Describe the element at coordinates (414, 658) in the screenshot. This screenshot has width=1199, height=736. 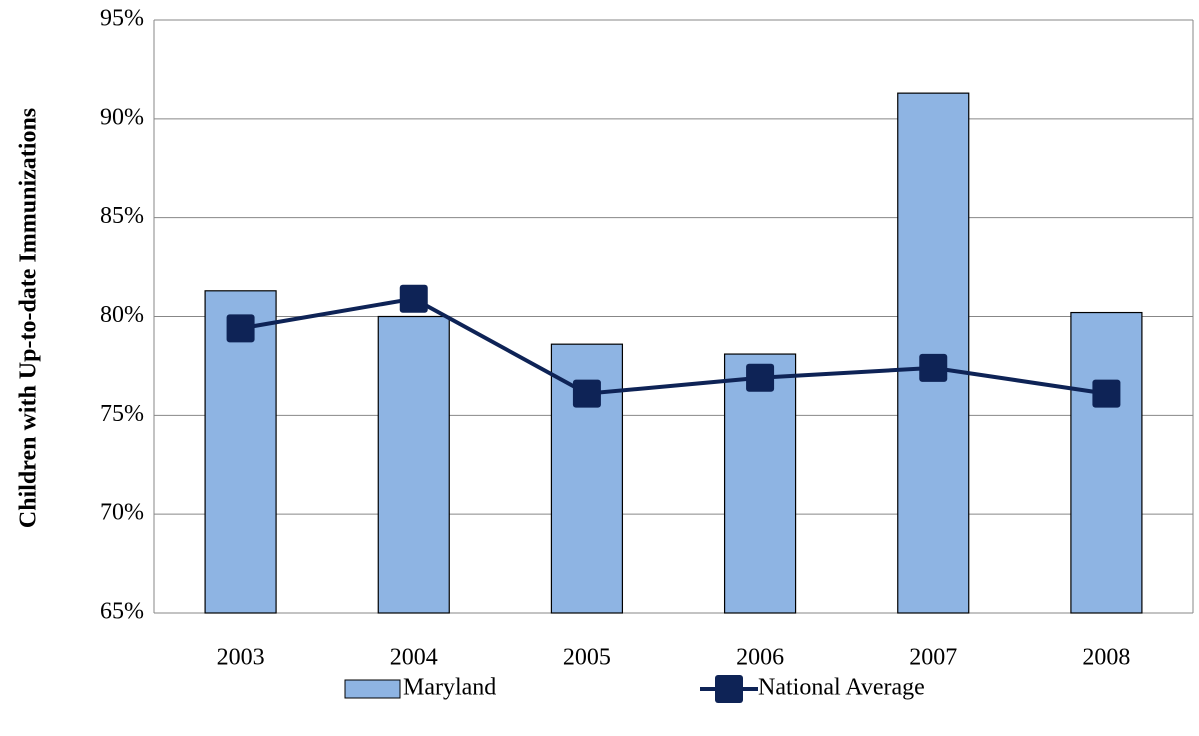
I see `x-tick-label: 2004` at that location.